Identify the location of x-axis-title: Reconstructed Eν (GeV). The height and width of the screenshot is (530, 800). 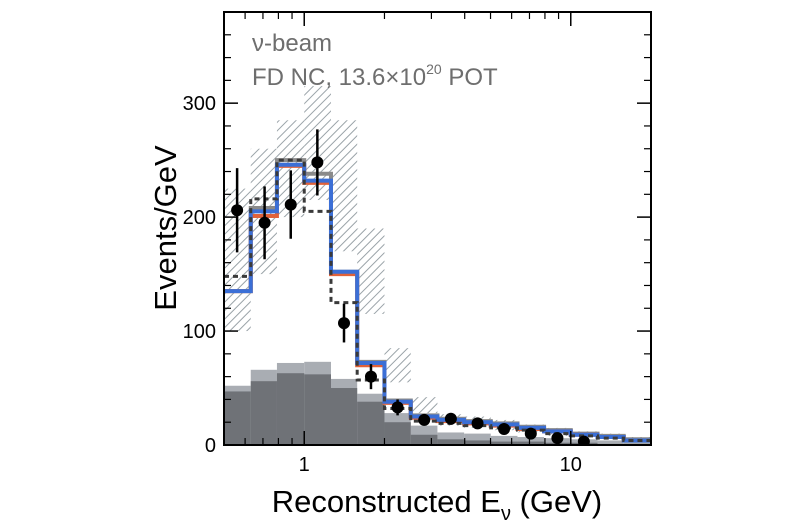
(437, 504).